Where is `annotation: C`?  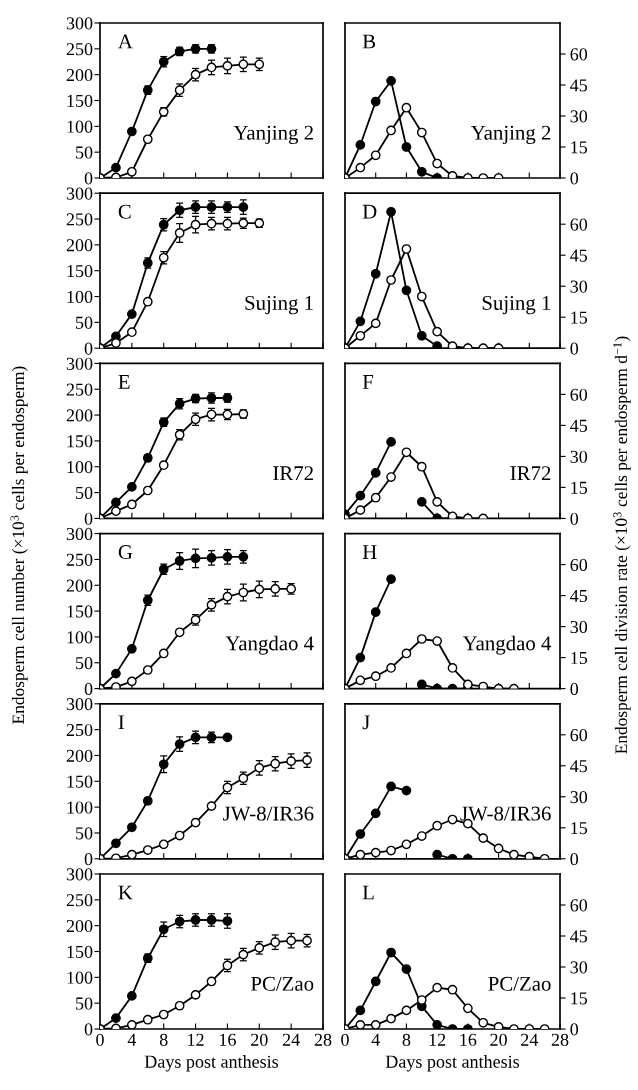
annotation: C is located at coordinates (124, 211).